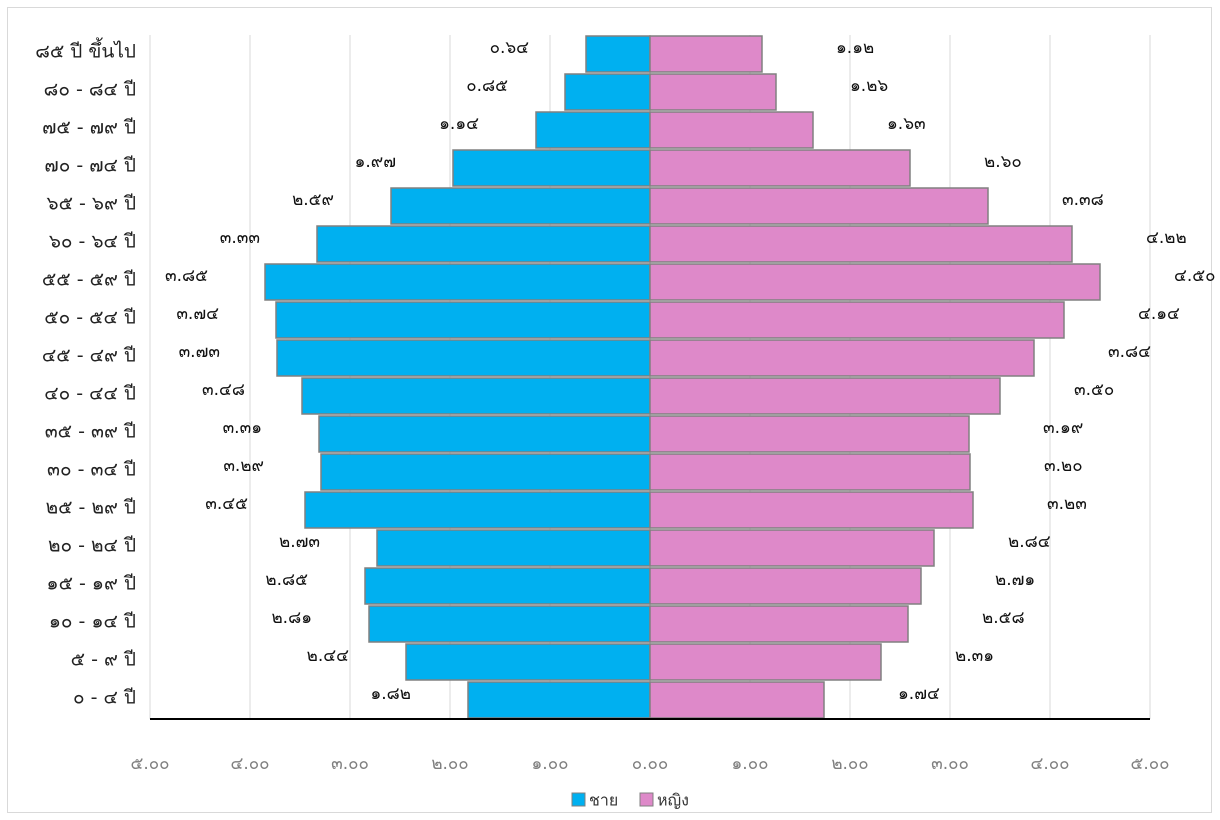 Image resolution: width=1220 pixels, height=820 pixels. What do you see at coordinates (92, 242) in the screenshot?
I see `category-label: ๖๐ - ๖๔ ปี` at bounding box center [92, 242].